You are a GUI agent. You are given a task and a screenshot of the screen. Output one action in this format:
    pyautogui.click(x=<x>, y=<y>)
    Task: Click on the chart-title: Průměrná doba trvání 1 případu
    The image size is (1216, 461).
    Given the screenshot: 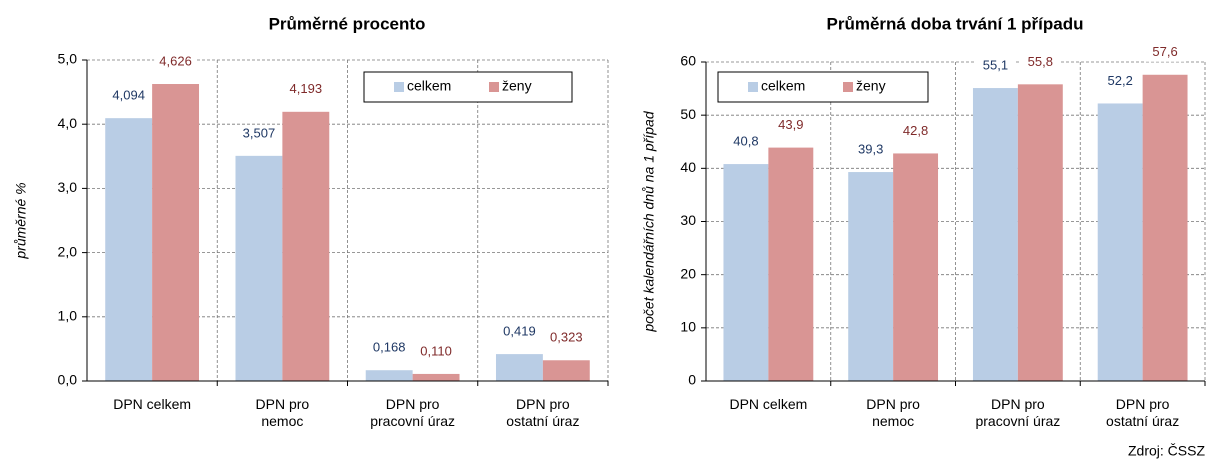 What is the action you would take?
    pyautogui.click(x=955, y=23)
    